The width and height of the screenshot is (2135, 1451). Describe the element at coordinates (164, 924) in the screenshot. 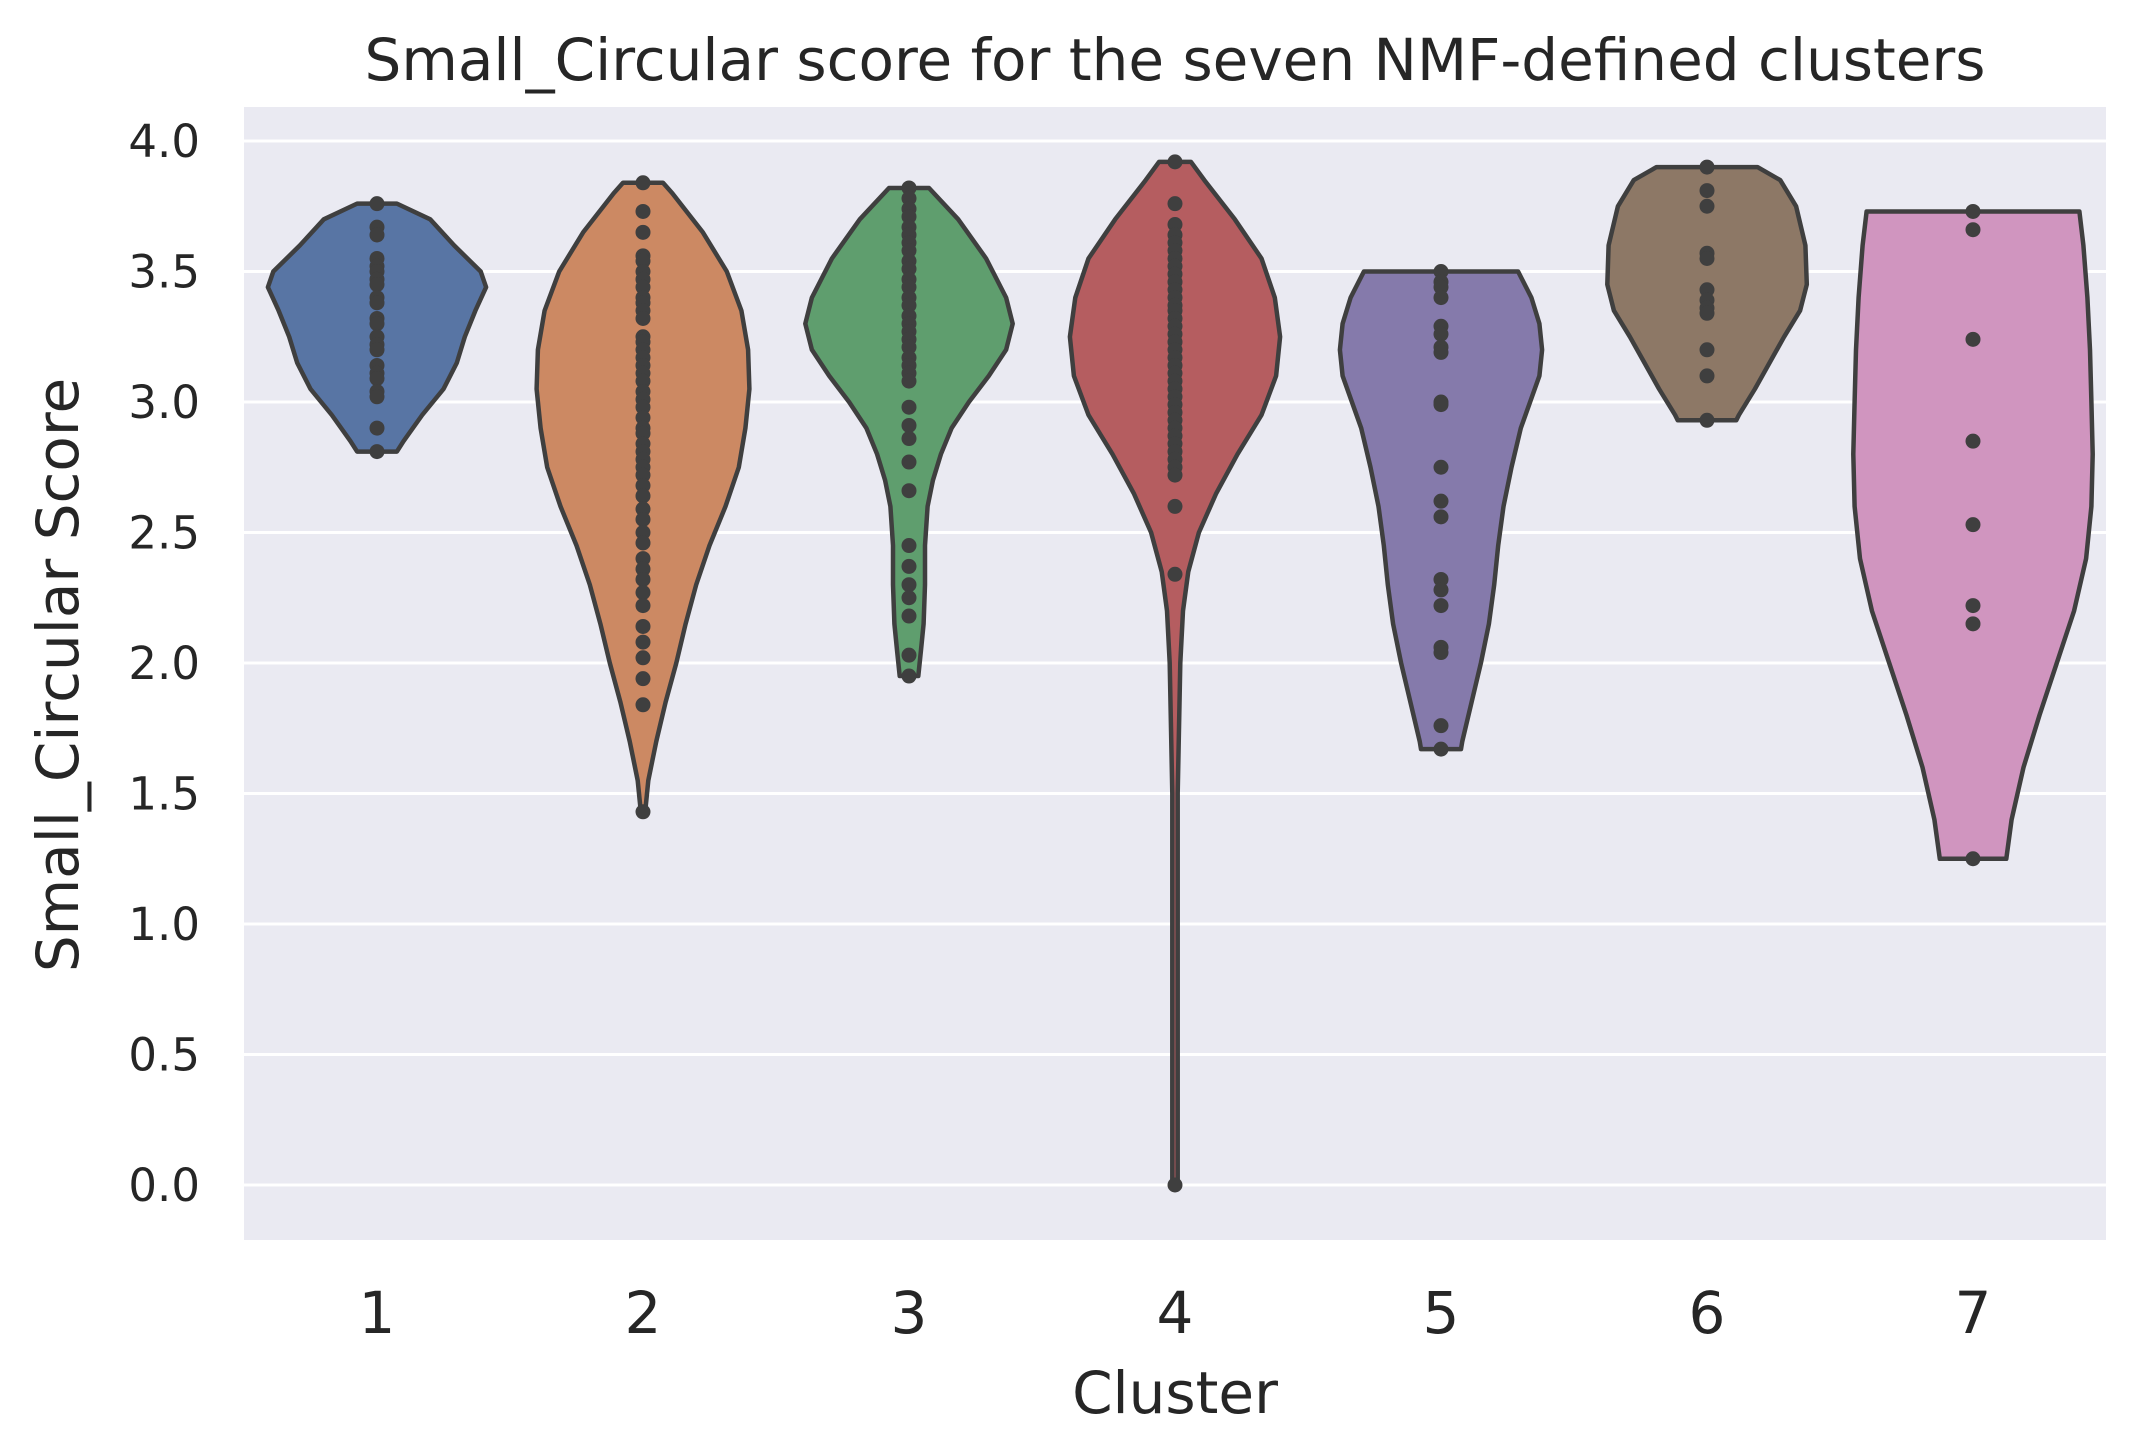

I see `y-tick-label: 1.0` at that location.